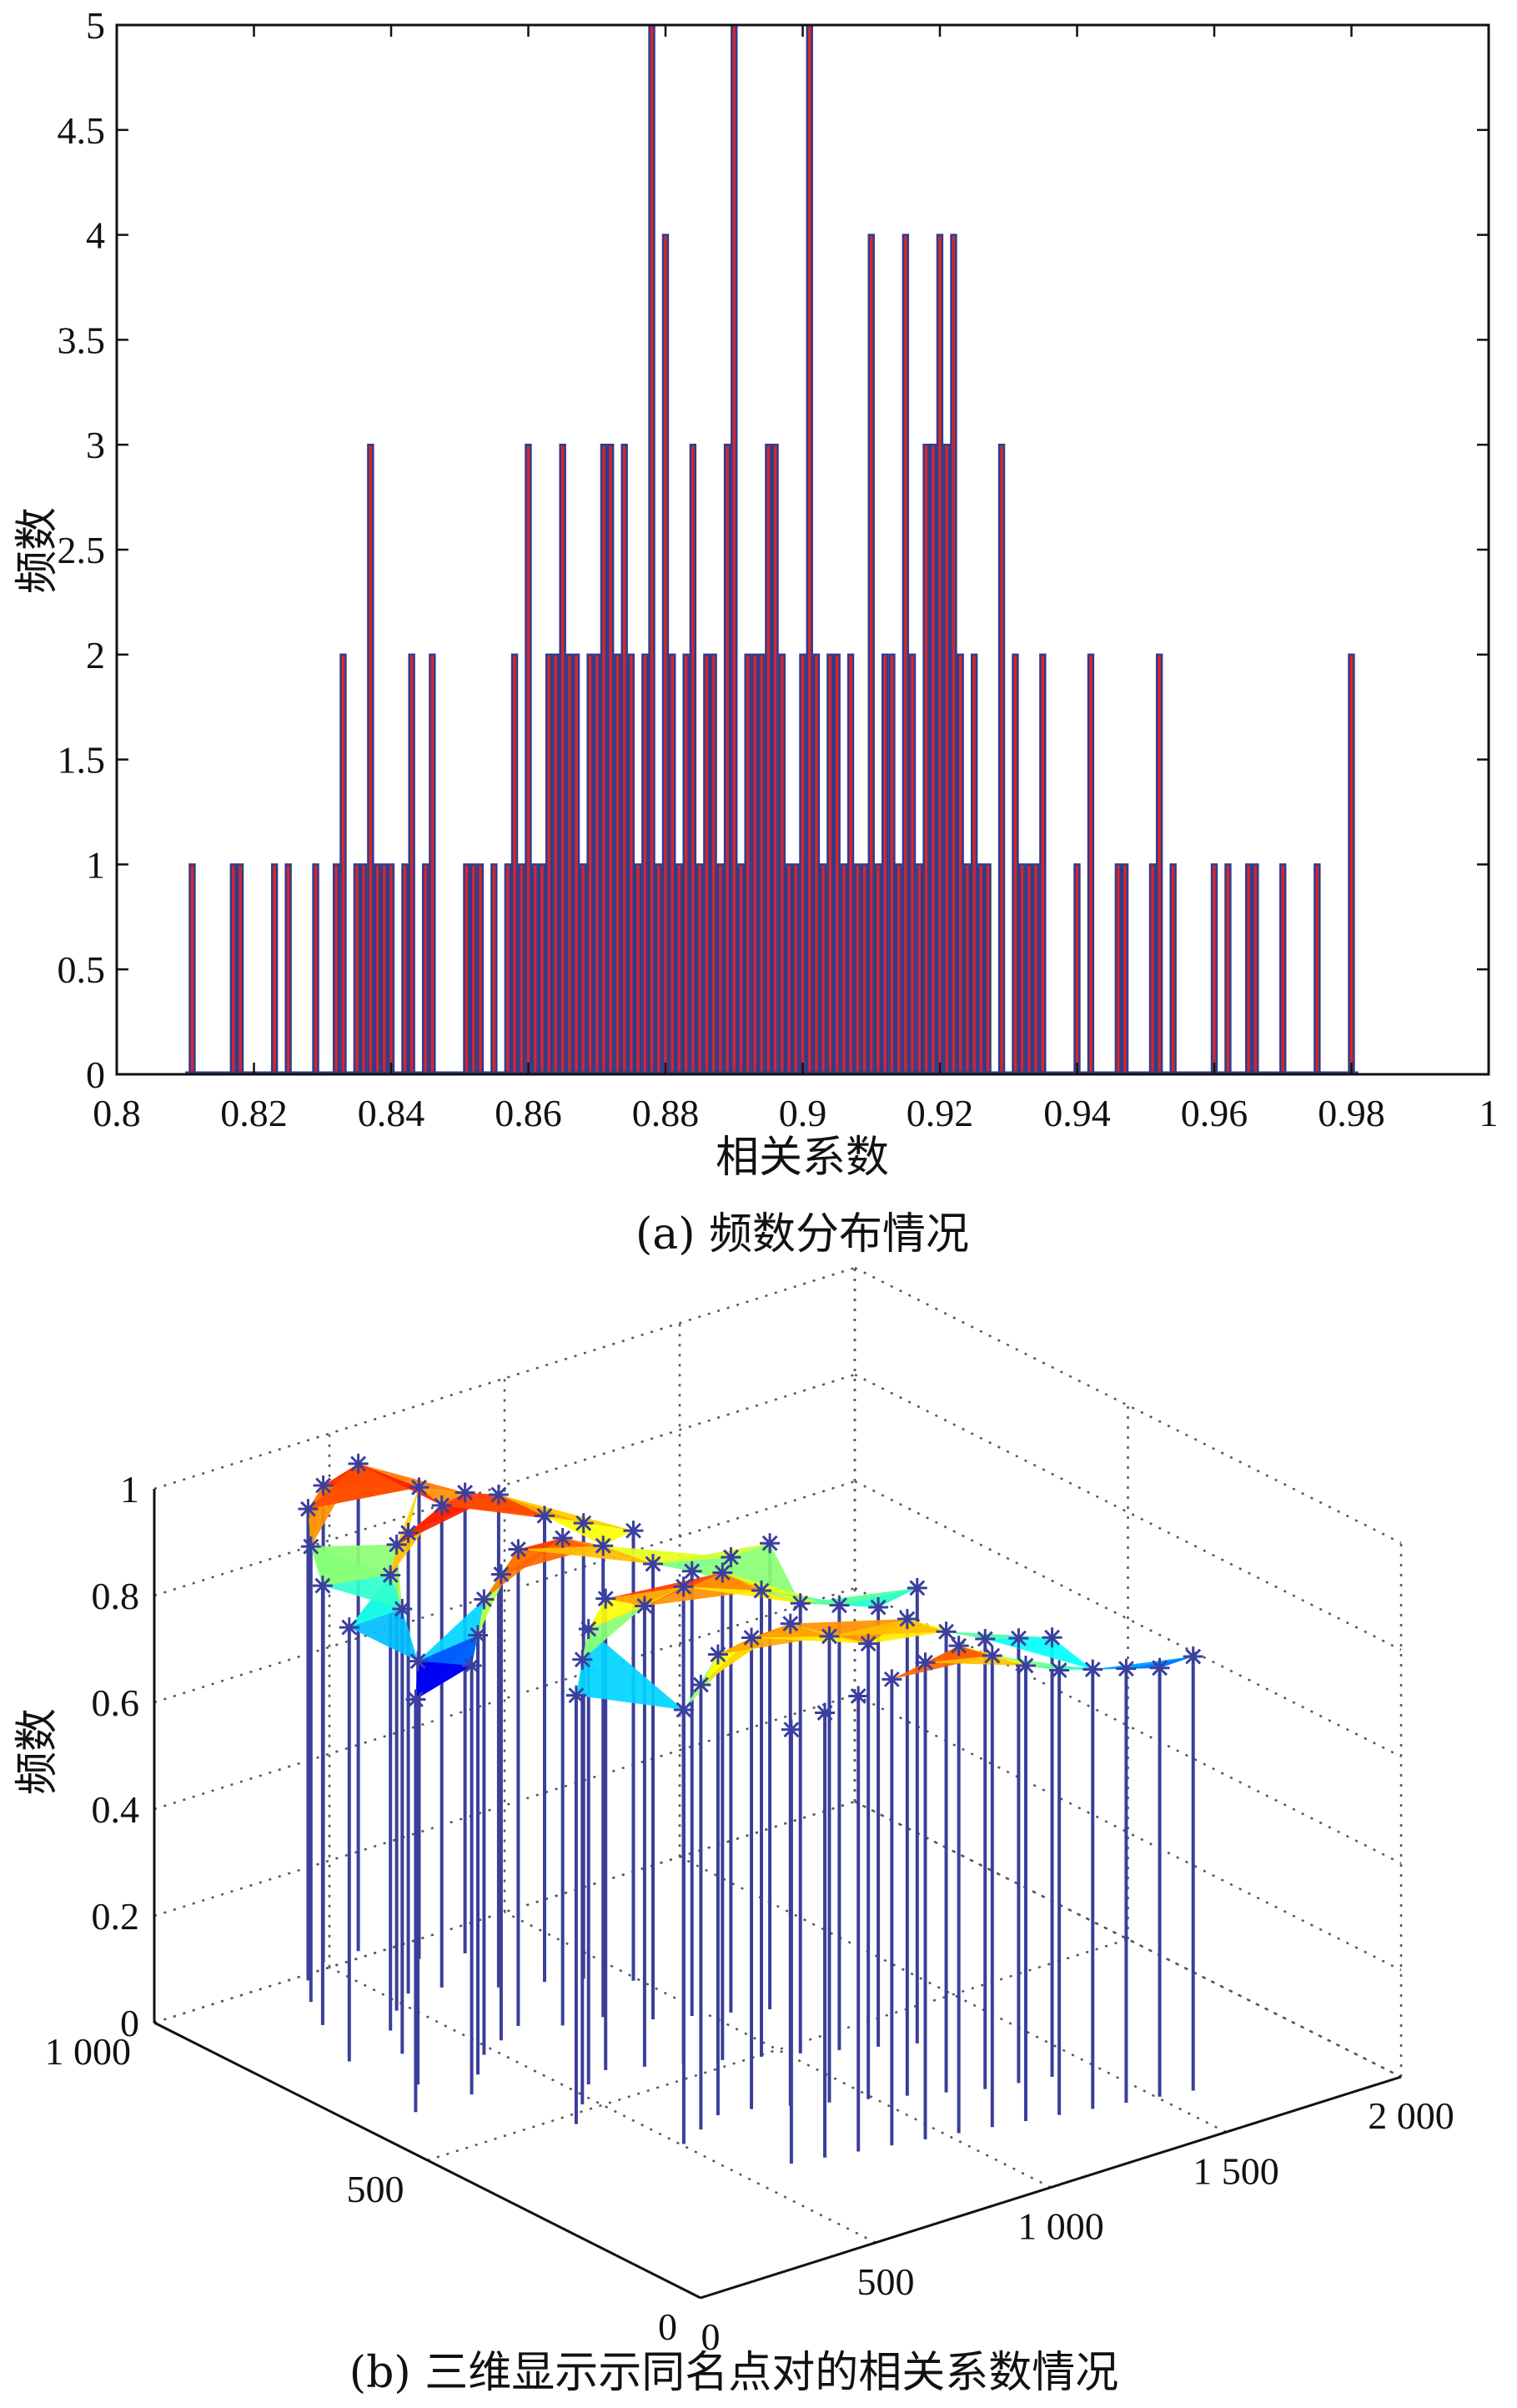 This screenshot has width=1517, height=2408. I want to click on x-tick-label: 0.9, so click(803, 1113).